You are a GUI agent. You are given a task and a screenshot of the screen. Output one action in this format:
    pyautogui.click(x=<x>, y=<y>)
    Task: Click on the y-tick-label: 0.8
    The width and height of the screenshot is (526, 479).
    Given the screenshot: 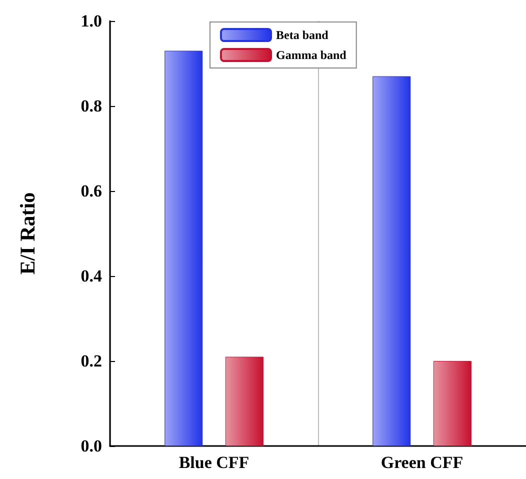 What is the action you would take?
    pyautogui.click(x=91, y=106)
    